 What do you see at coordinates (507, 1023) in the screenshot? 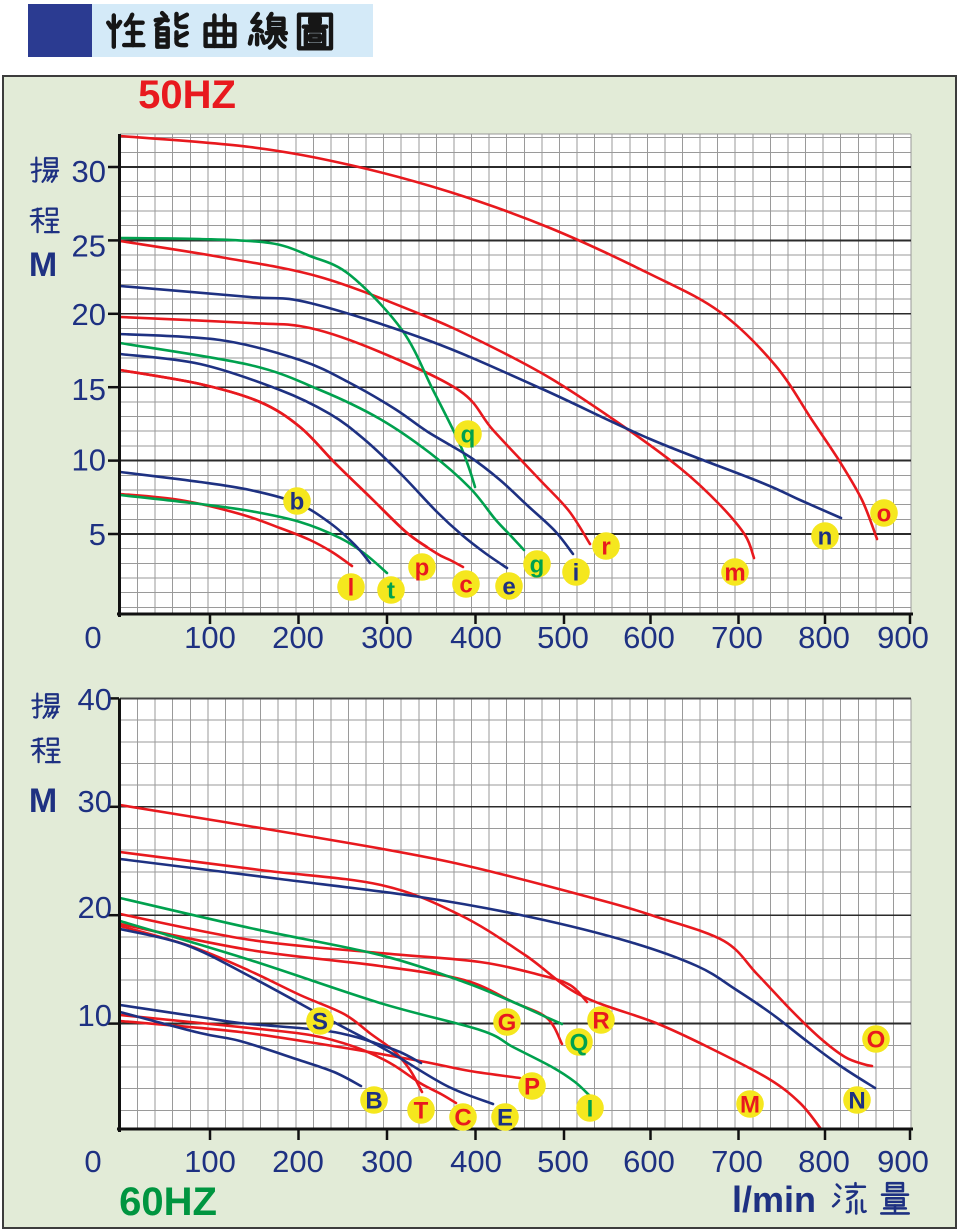
I see `svg-text: G` at bounding box center [507, 1023].